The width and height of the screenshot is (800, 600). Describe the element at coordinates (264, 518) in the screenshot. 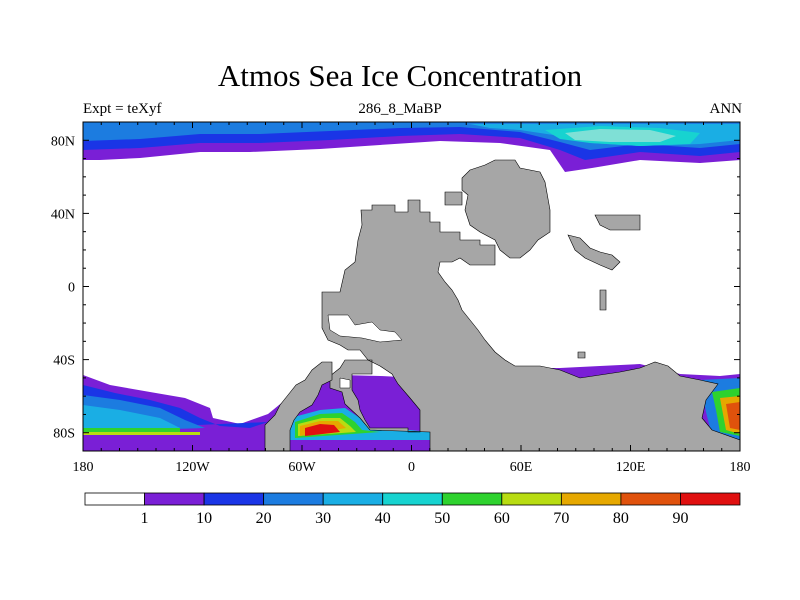

I see `colorbar-label: 20` at that location.